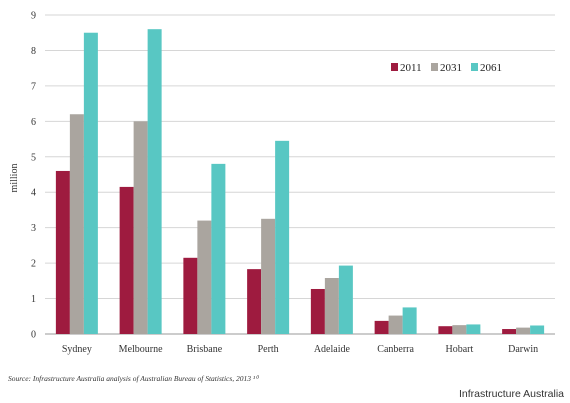 The height and width of the screenshot is (403, 570). What do you see at coordinates (268, 276) in the screenshot?
I see `bar-perth-2031` at bounding box center [268, 276].